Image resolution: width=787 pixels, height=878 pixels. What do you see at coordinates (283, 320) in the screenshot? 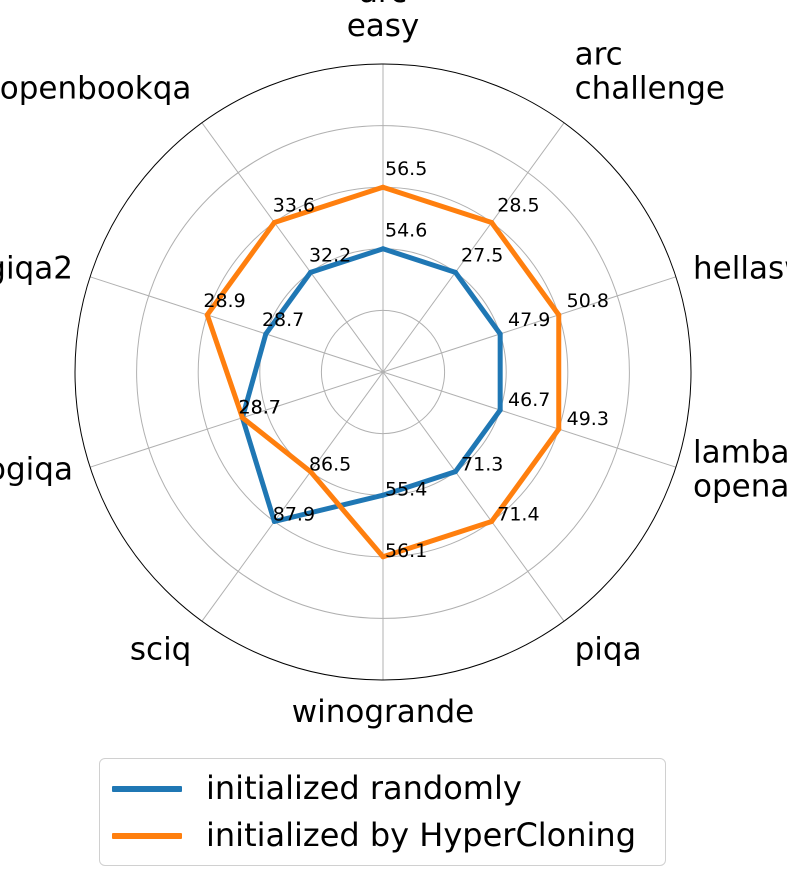
I see `value-label-s0-8: 28.7` at bounding box center [283, 320].